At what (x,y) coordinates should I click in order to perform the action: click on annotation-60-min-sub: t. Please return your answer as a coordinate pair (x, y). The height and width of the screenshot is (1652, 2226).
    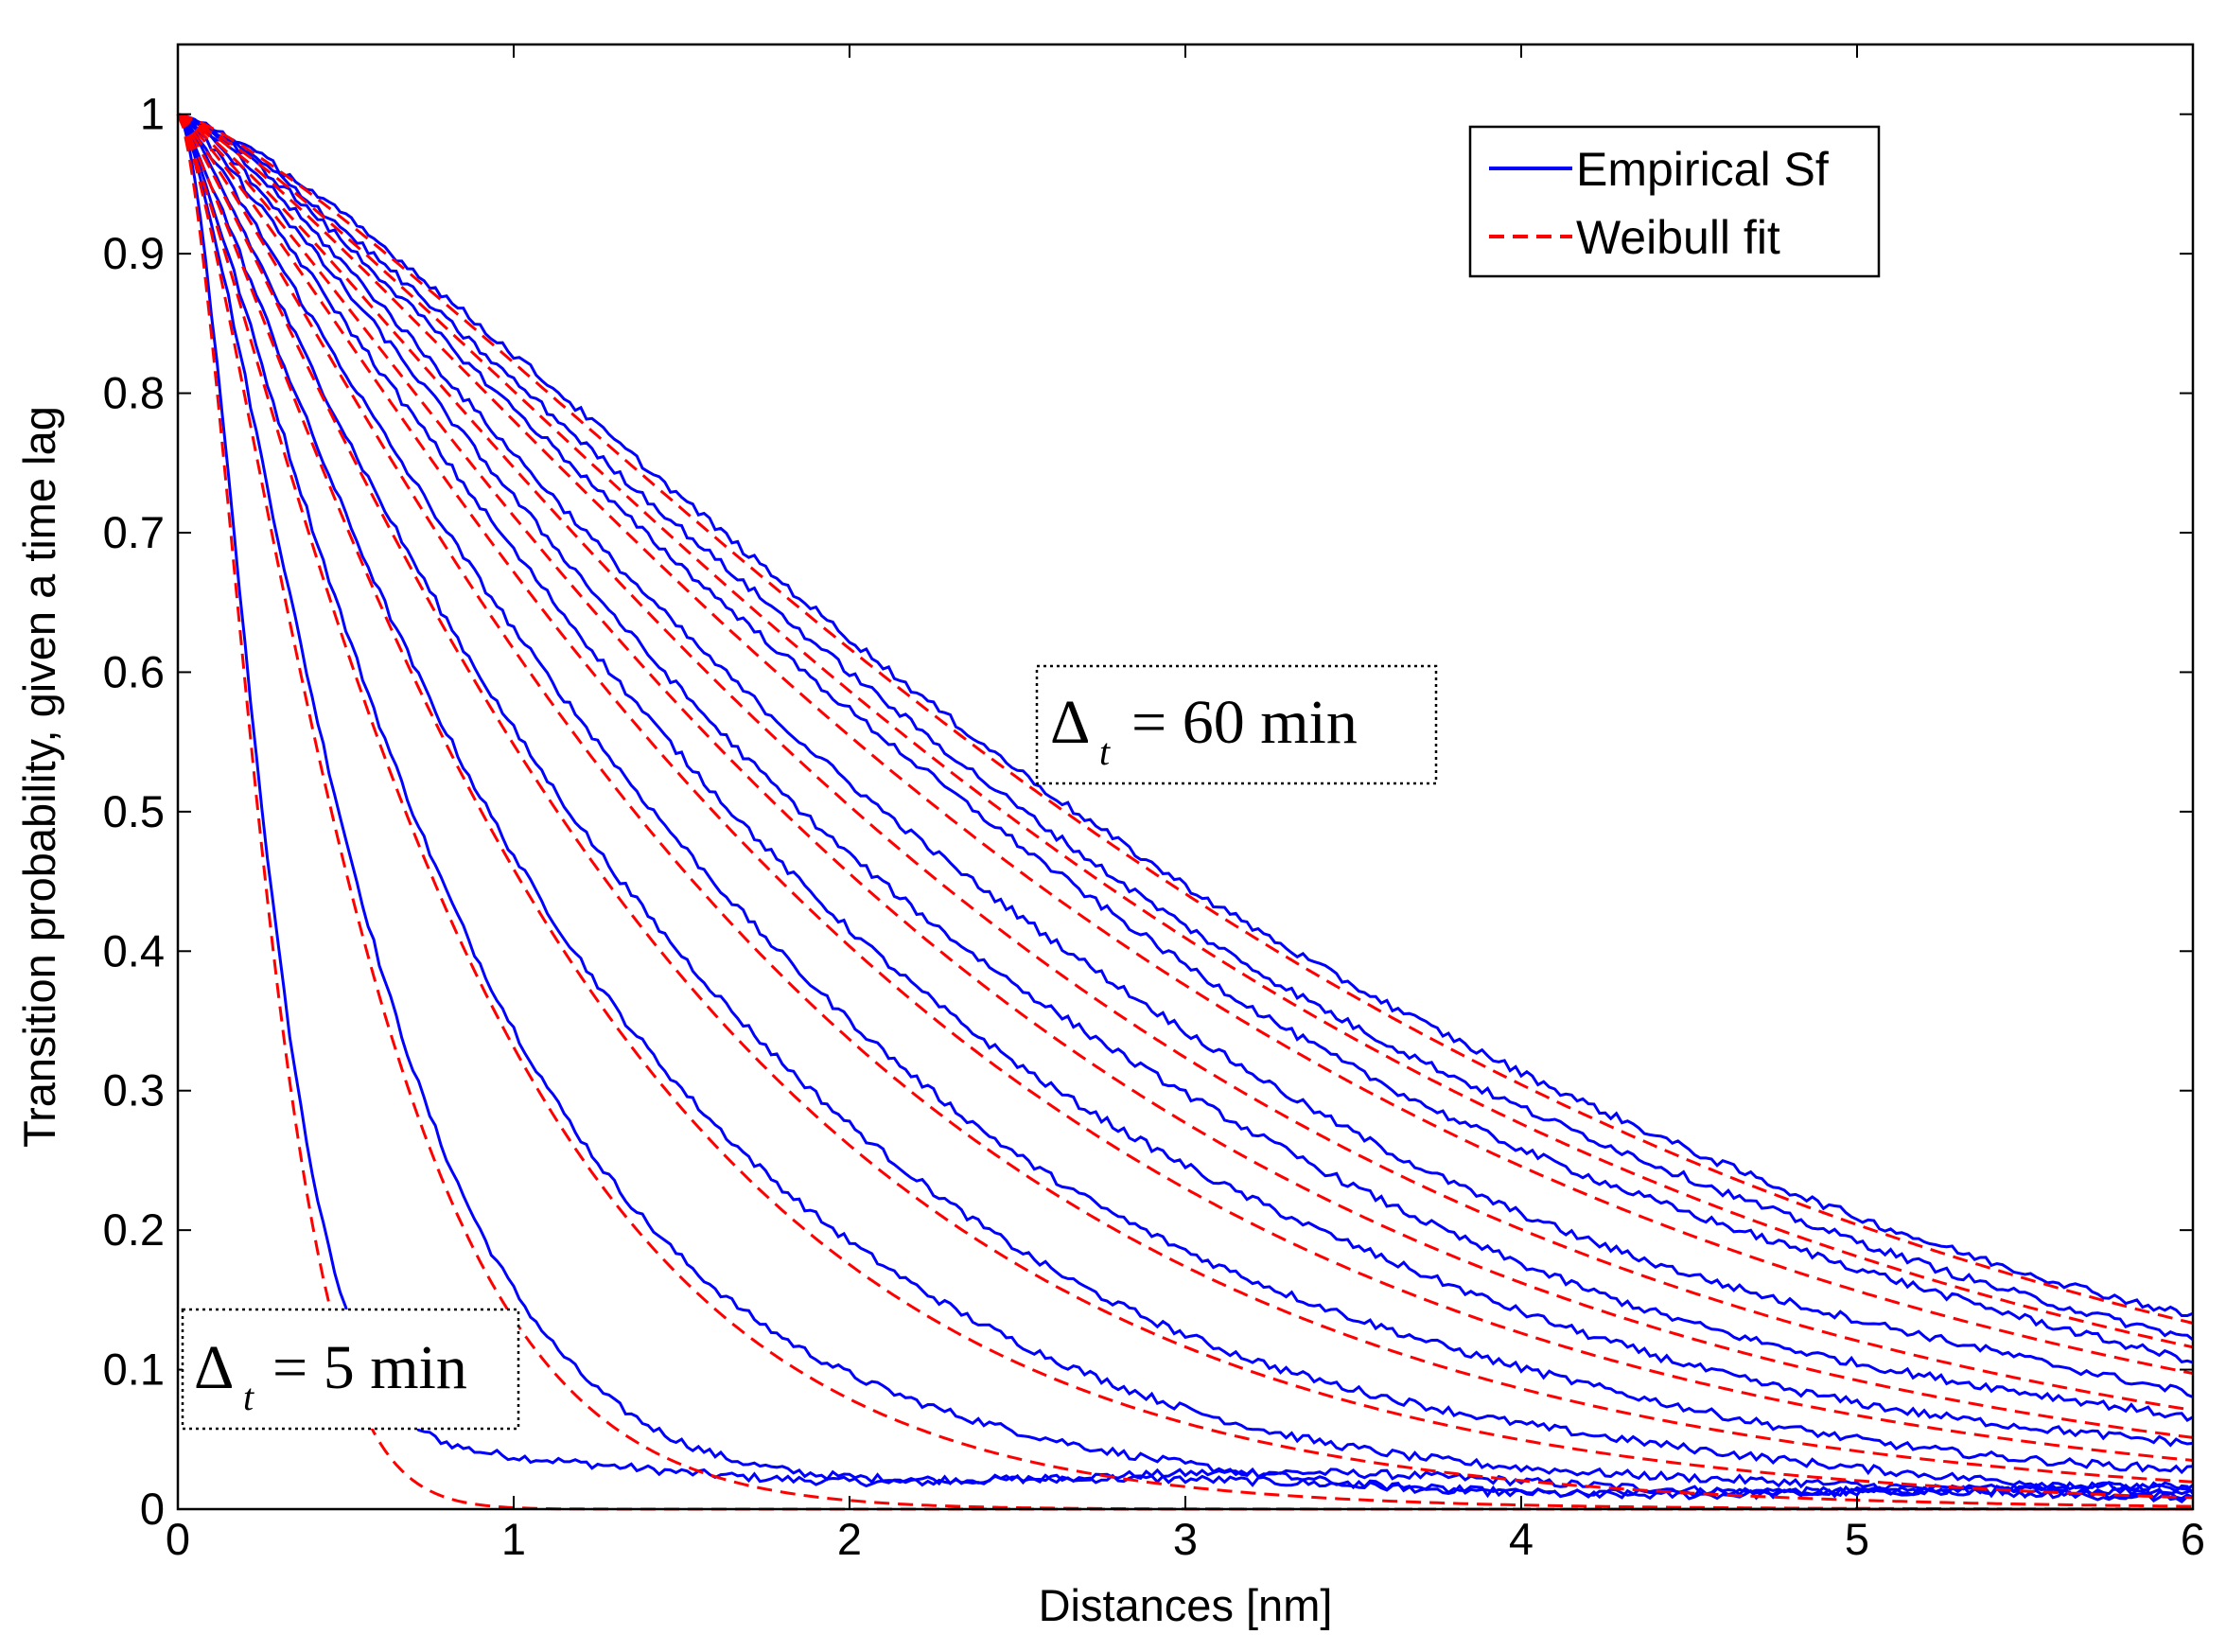
    Looking at the image, I should click on (1105, 751).